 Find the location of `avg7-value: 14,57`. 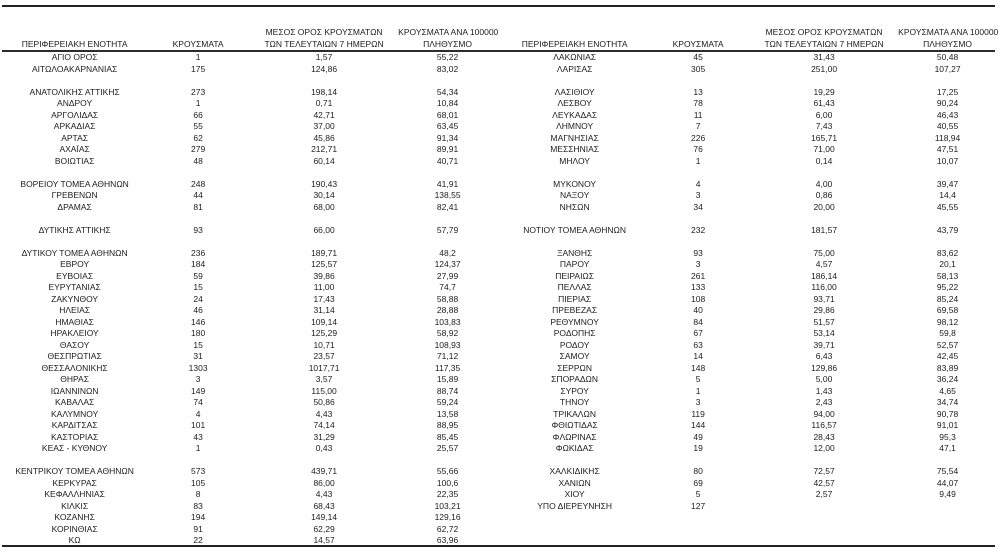

avg7-value: 14,57 is located at coordinates (324, 540).